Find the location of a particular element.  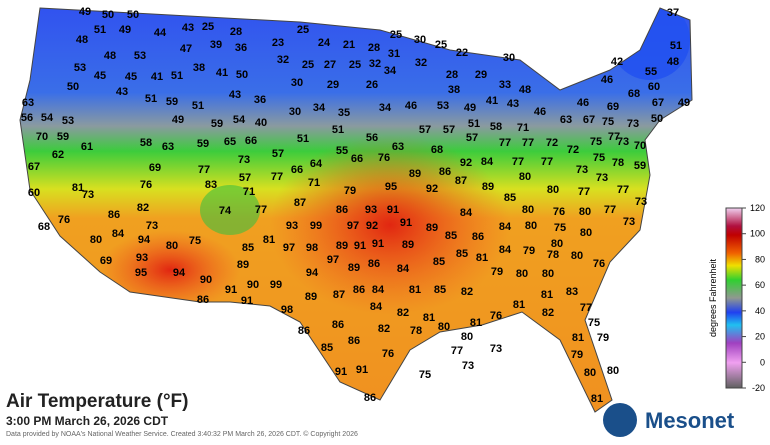

station-temp: 45 is located at coordinates (100, 76).